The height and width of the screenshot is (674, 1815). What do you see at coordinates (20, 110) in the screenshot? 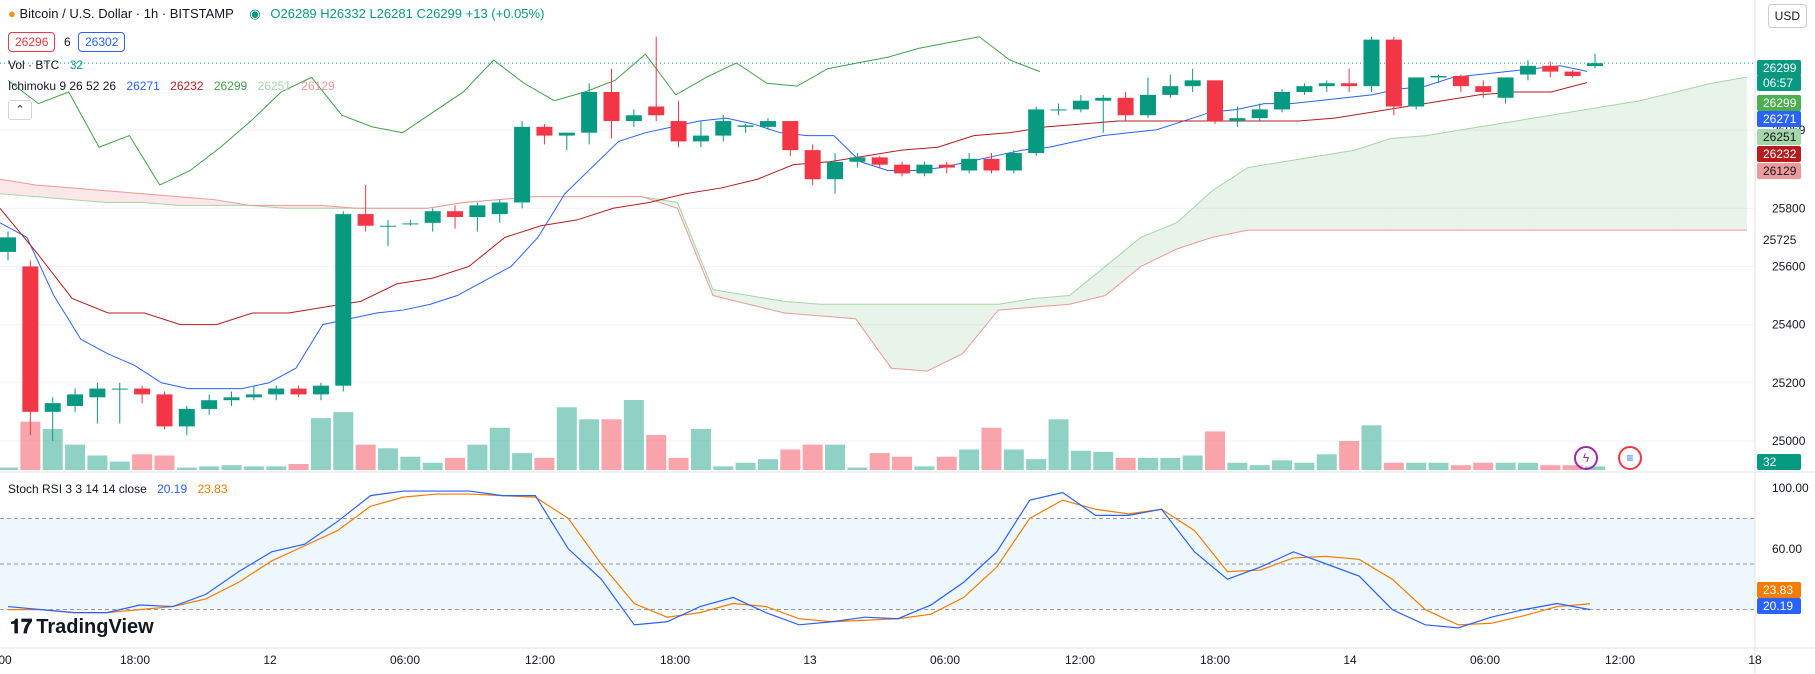
I see `collapse-legend-button: ⌃` at bounding box center [20, 110].